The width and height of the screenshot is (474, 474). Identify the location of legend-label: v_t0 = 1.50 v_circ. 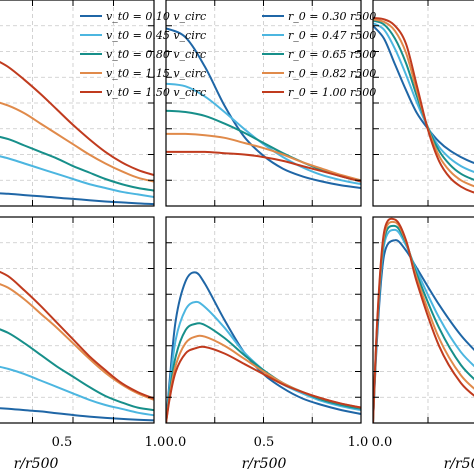
(156, 92).